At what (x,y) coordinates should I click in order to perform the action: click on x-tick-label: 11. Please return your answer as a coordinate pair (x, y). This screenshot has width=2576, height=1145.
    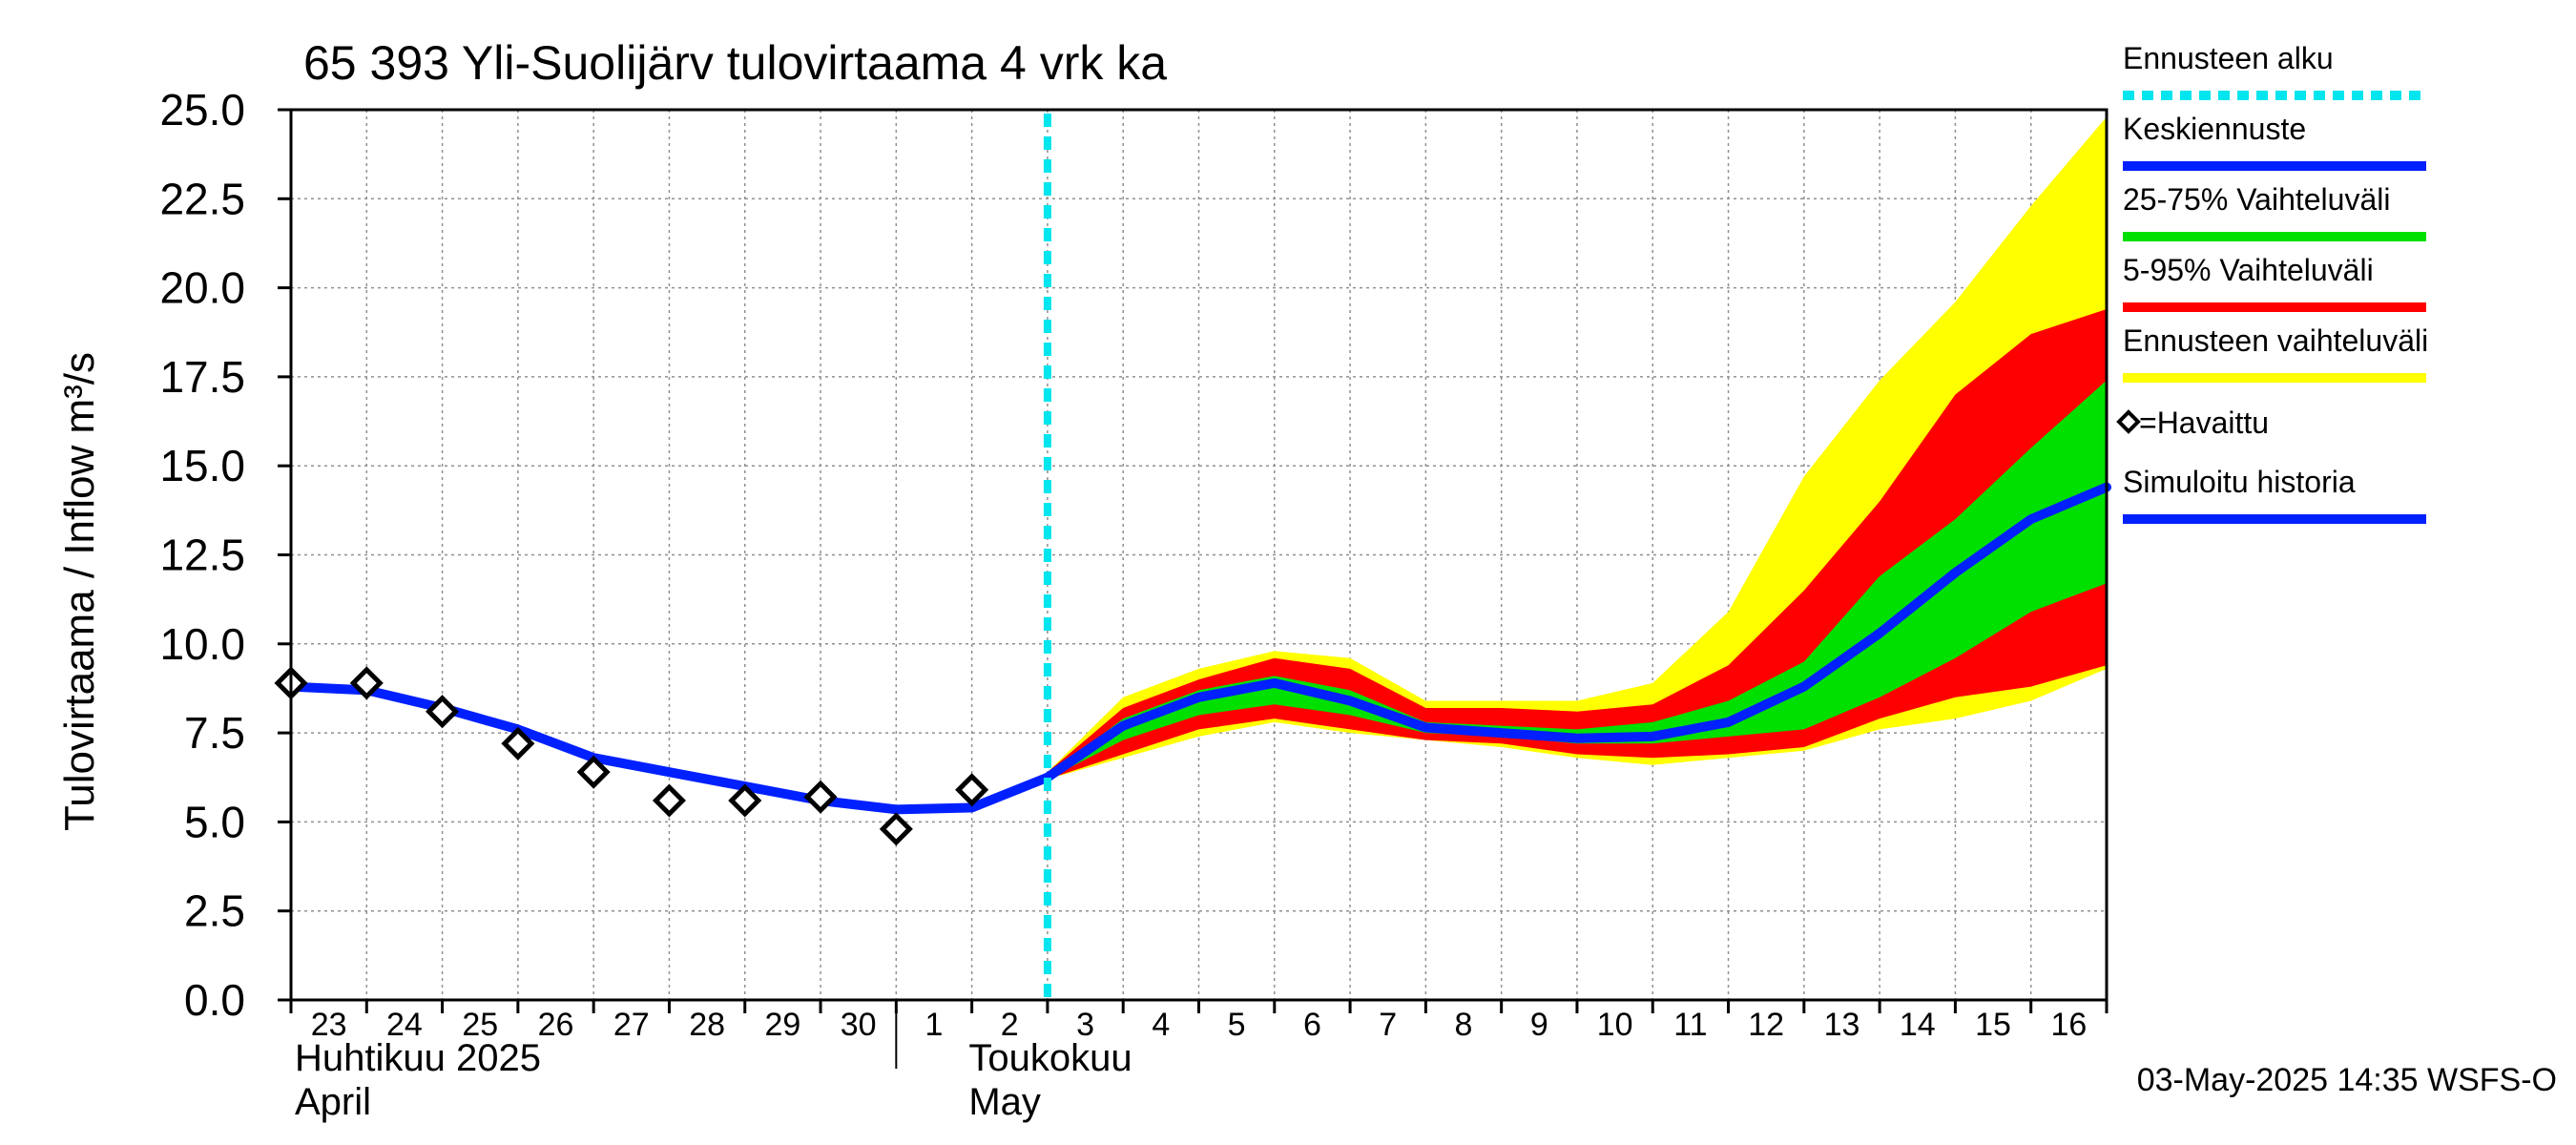
    Looking at the image, I should click on (1690, 1025).